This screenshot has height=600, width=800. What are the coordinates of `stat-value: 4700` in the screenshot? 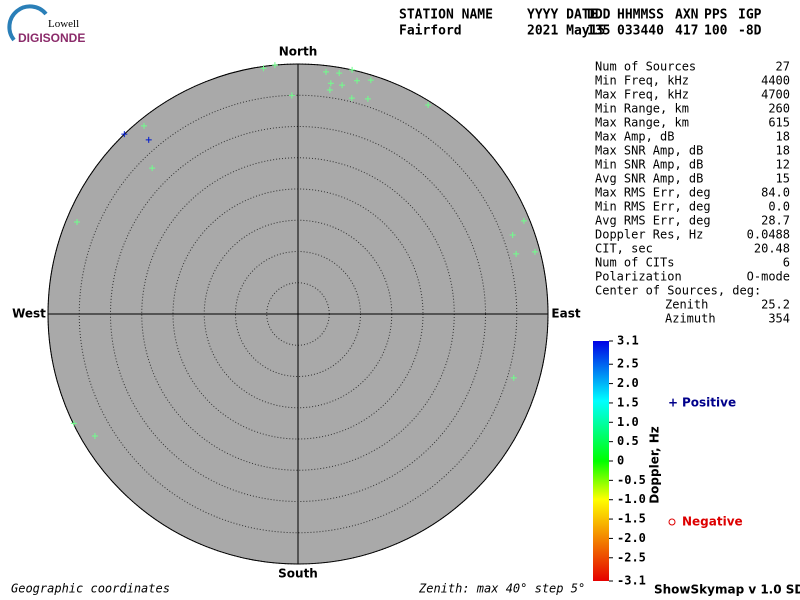 It's located at (775, 95).